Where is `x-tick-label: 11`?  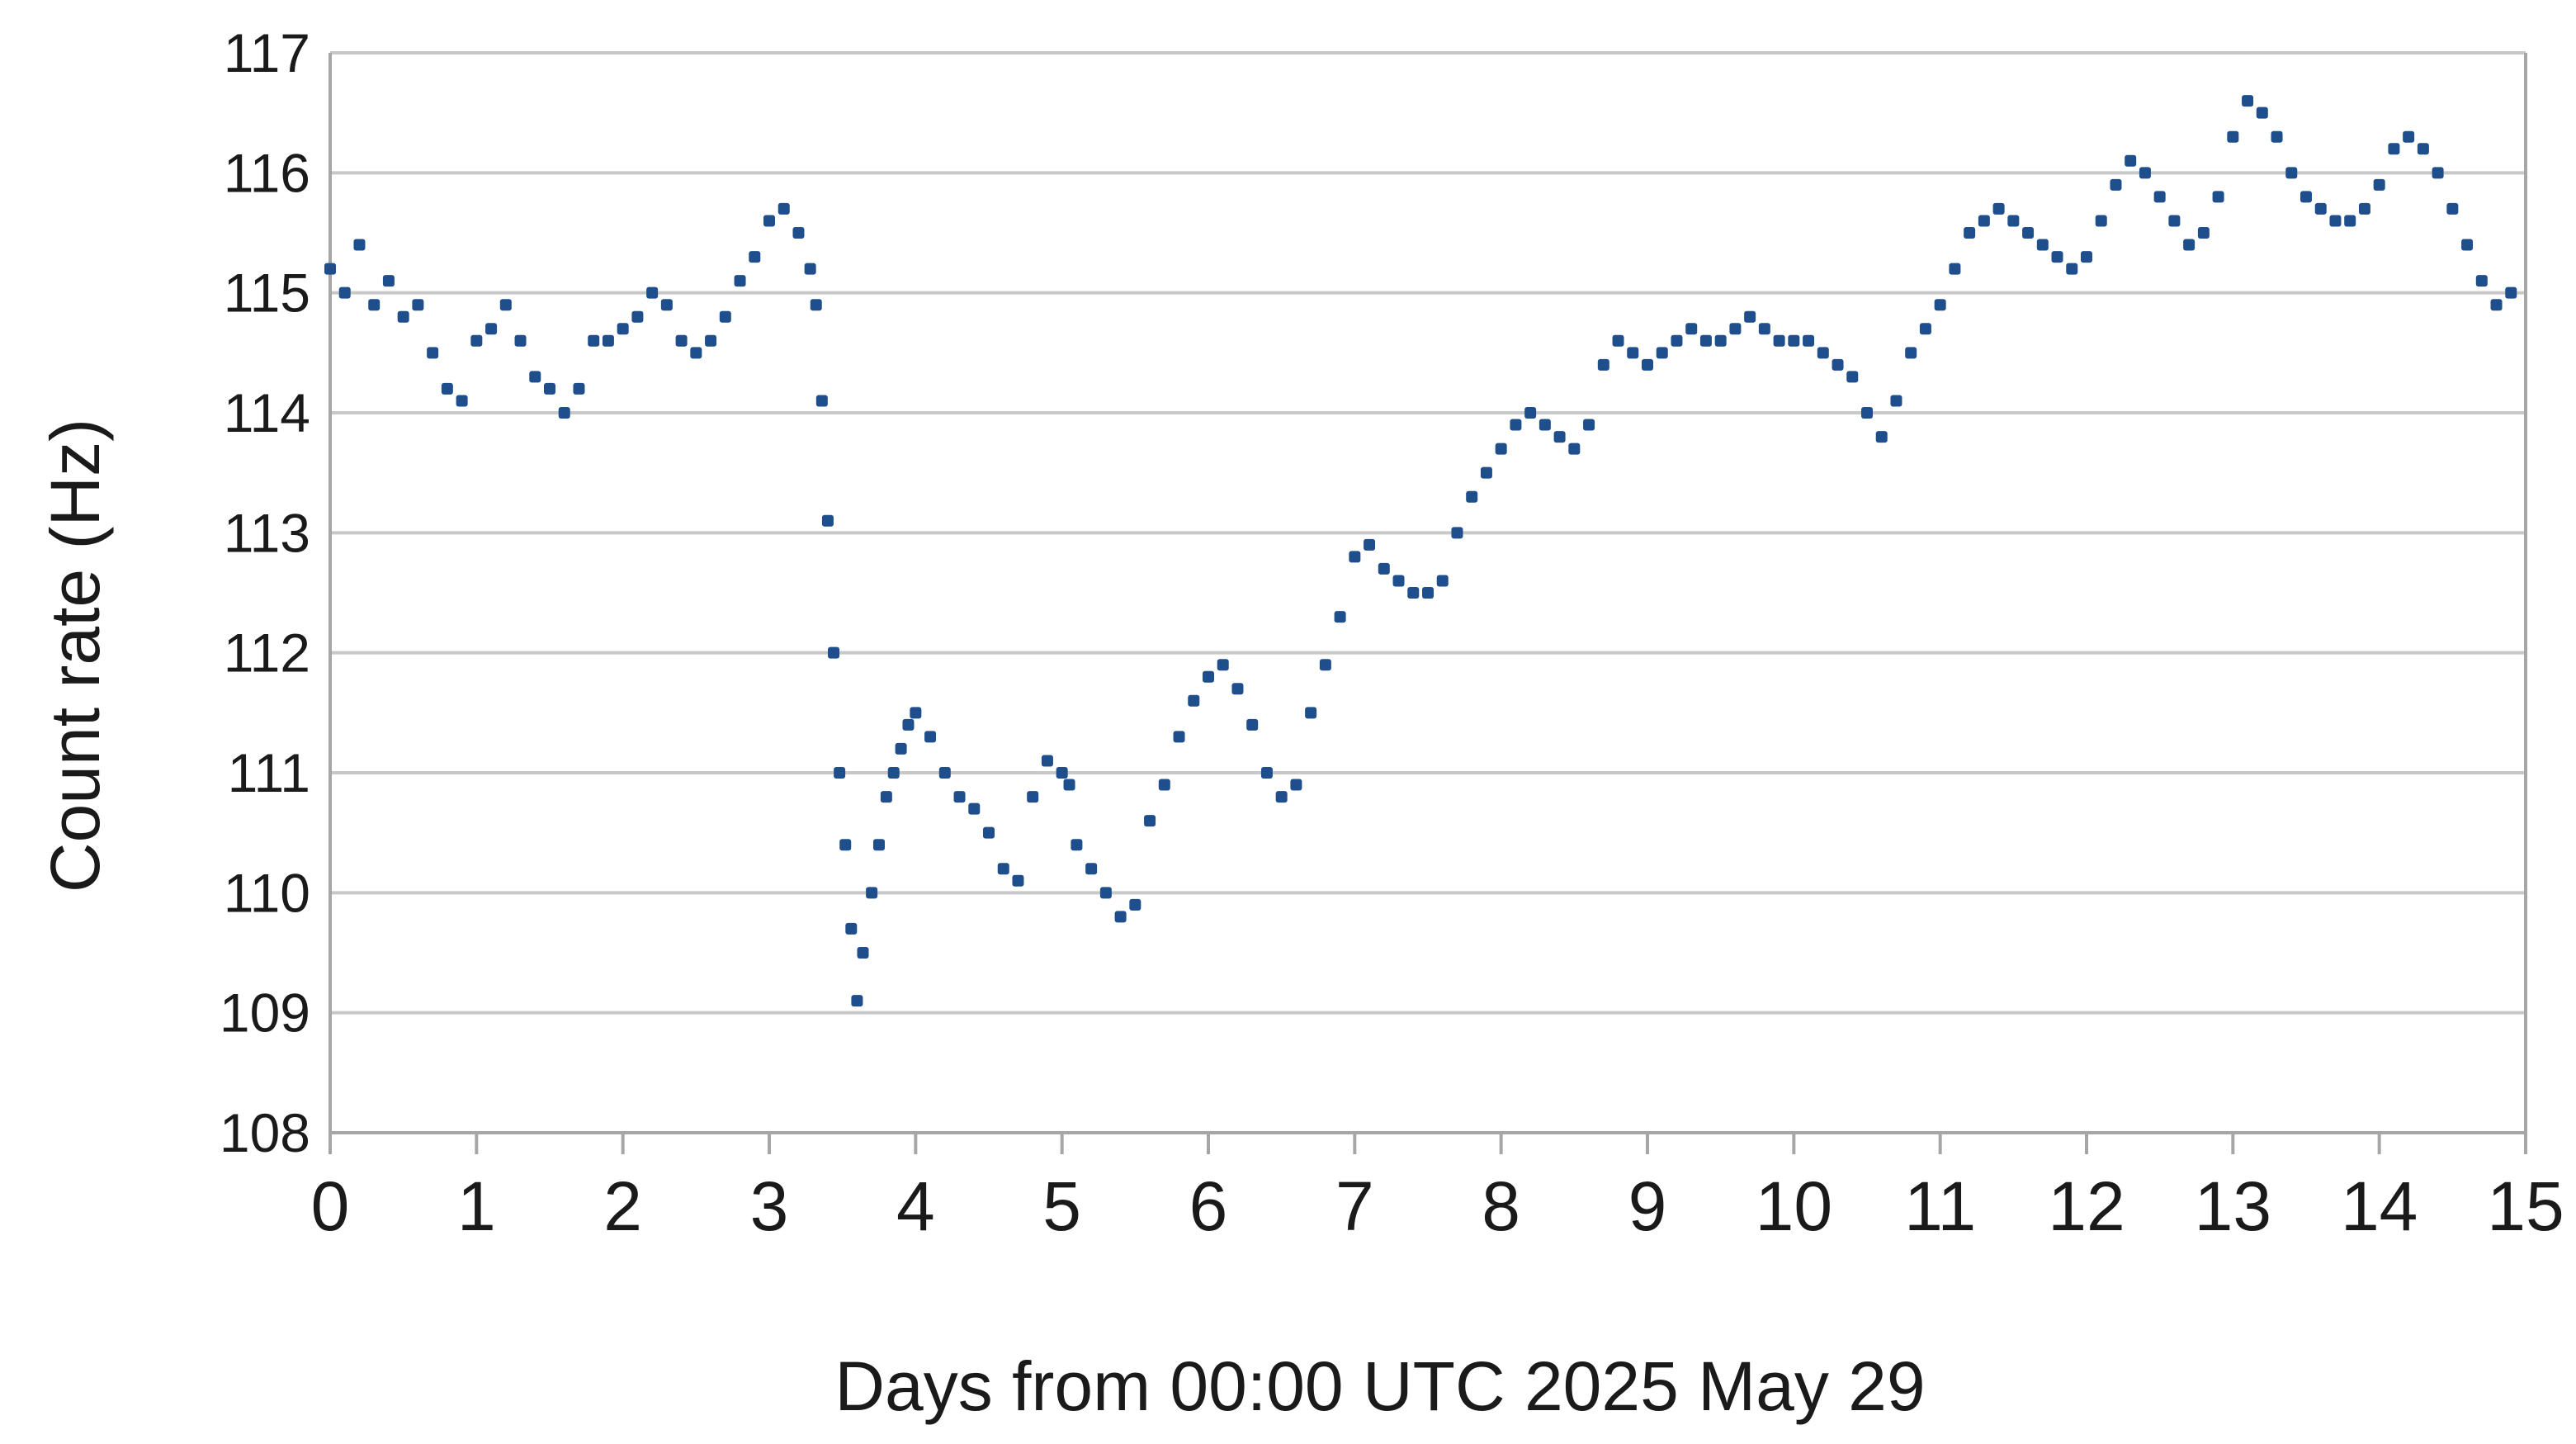 x-tick-label: 11 is located at coordinates (1940, 1206).